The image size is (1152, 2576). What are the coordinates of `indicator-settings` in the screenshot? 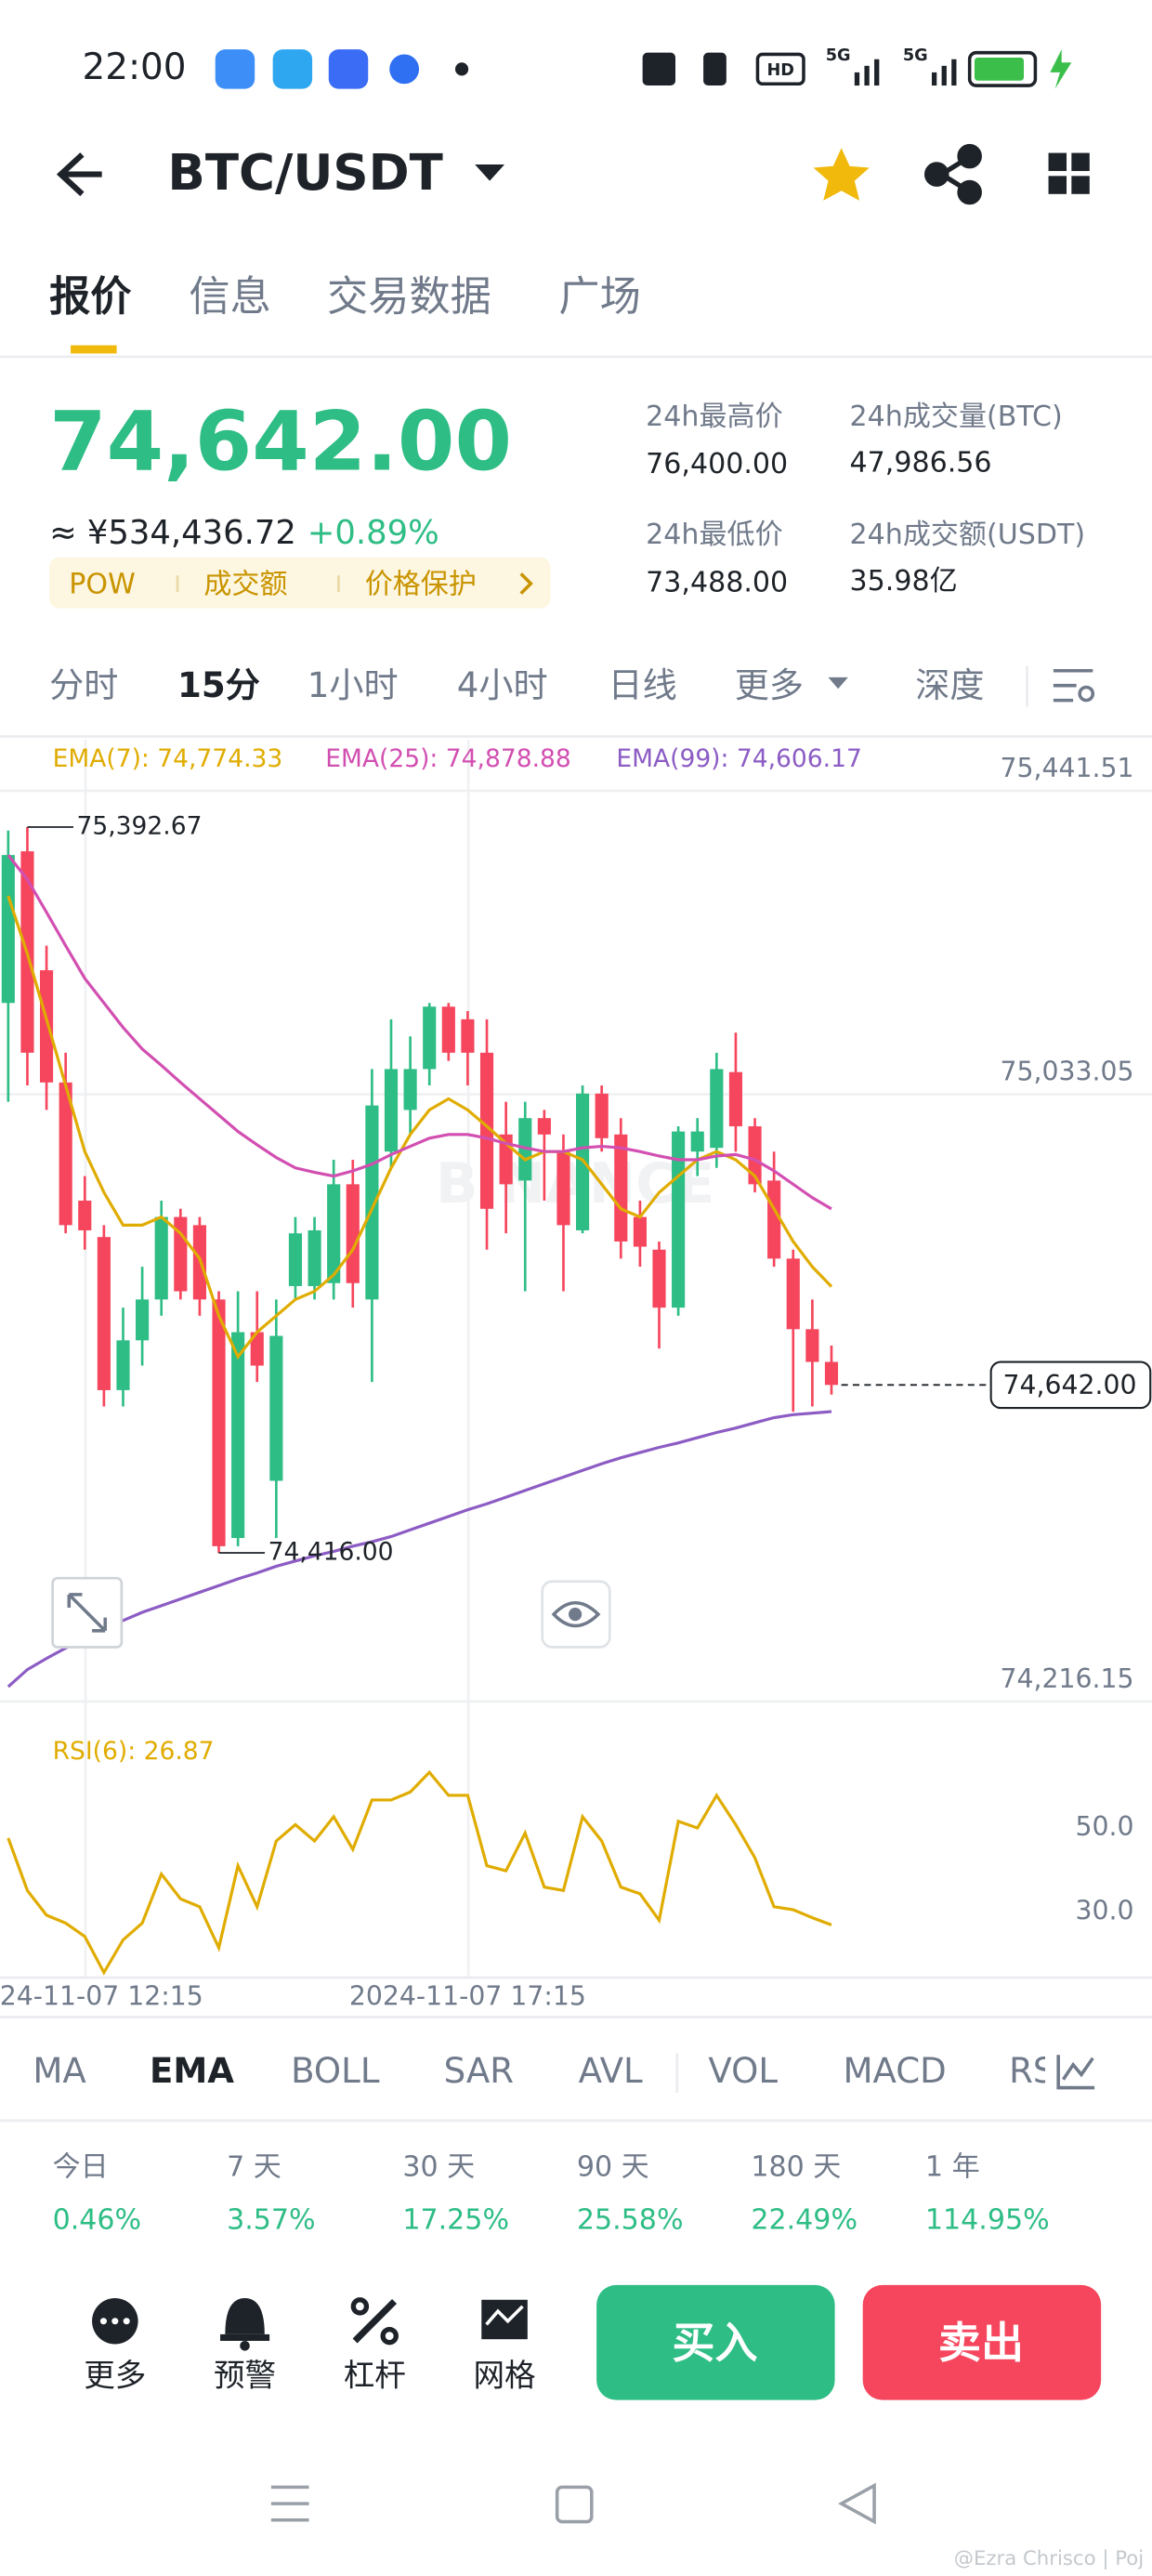 It's located at (1075, 2072).